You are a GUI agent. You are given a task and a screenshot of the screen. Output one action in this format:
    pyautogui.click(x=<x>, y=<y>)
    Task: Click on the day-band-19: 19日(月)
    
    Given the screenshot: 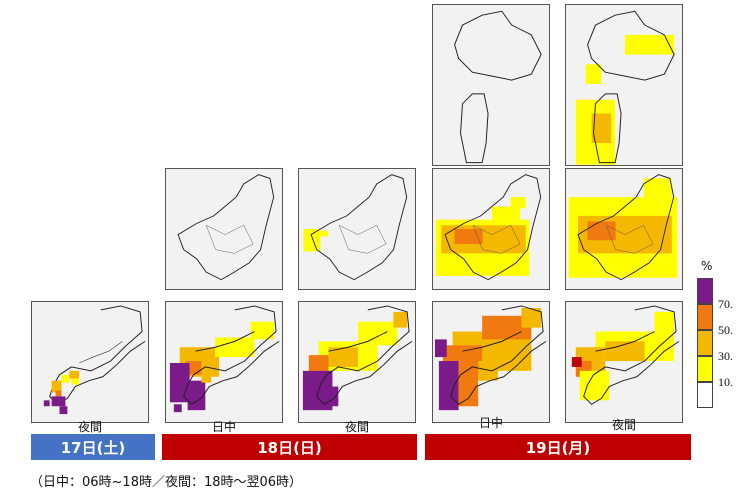 What is the action you would take?
    pyautogui.click(x=558, y=447)
    